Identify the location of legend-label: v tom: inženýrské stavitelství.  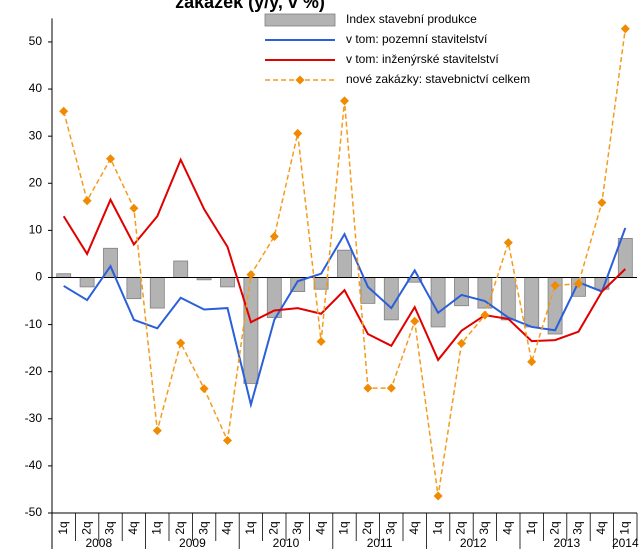
(422, 59).